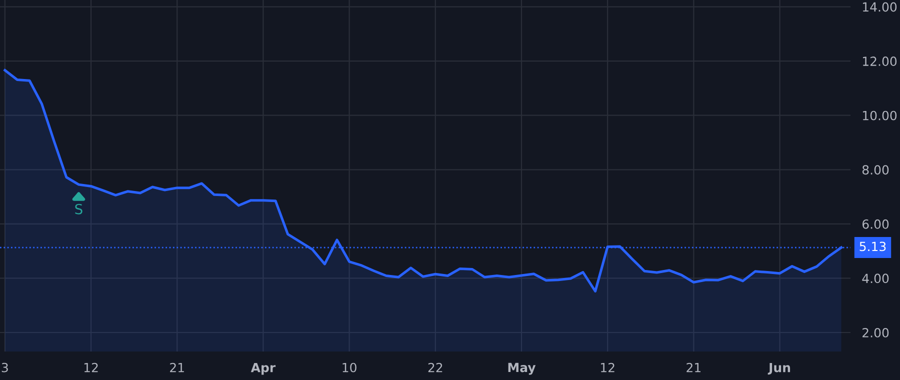 Image resolution: width=900 pixels, height=380 pixels. What do you see at coordinates (875, 170) in the screenshot?
I see `y-tick-label: 8.00` at bounding box center [875, 170].